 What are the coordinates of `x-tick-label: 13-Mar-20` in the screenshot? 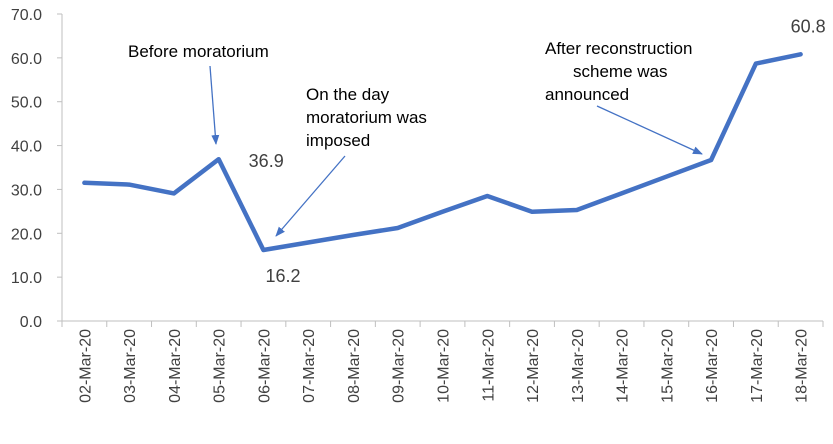 It's located at (578, 366).